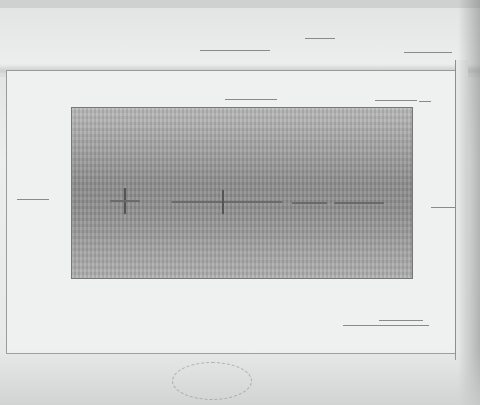  What do you see at coordinates (33, 199) in the screenshot?
I see `left-margin-line` at bounding box center [33, 199].